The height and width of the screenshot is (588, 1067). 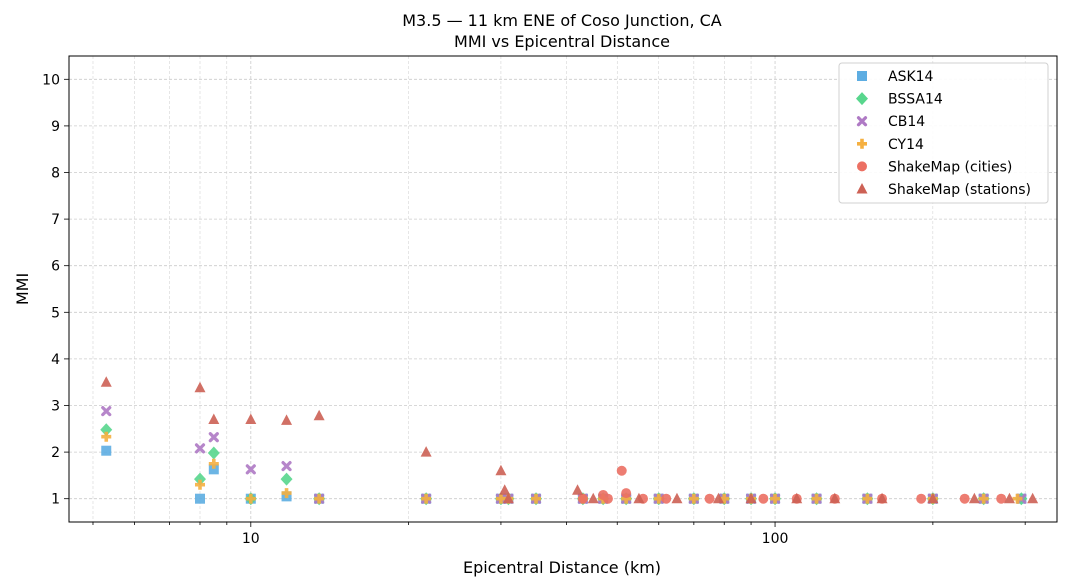 I want to click on chart-title: M3.5 — 11 km ENE of Coso Junction, CA, so click(x=562, y=20).